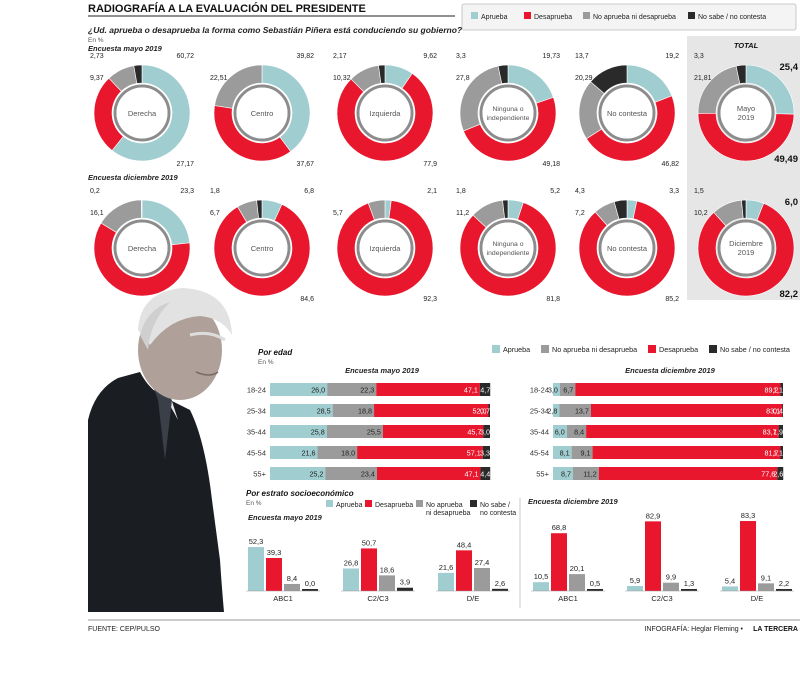 The image size is (800, 688). Describe the element at coordinates (670, 370) in the screenshot. I see `age-dec-title: Encuesta diciembre 2019` at that location.